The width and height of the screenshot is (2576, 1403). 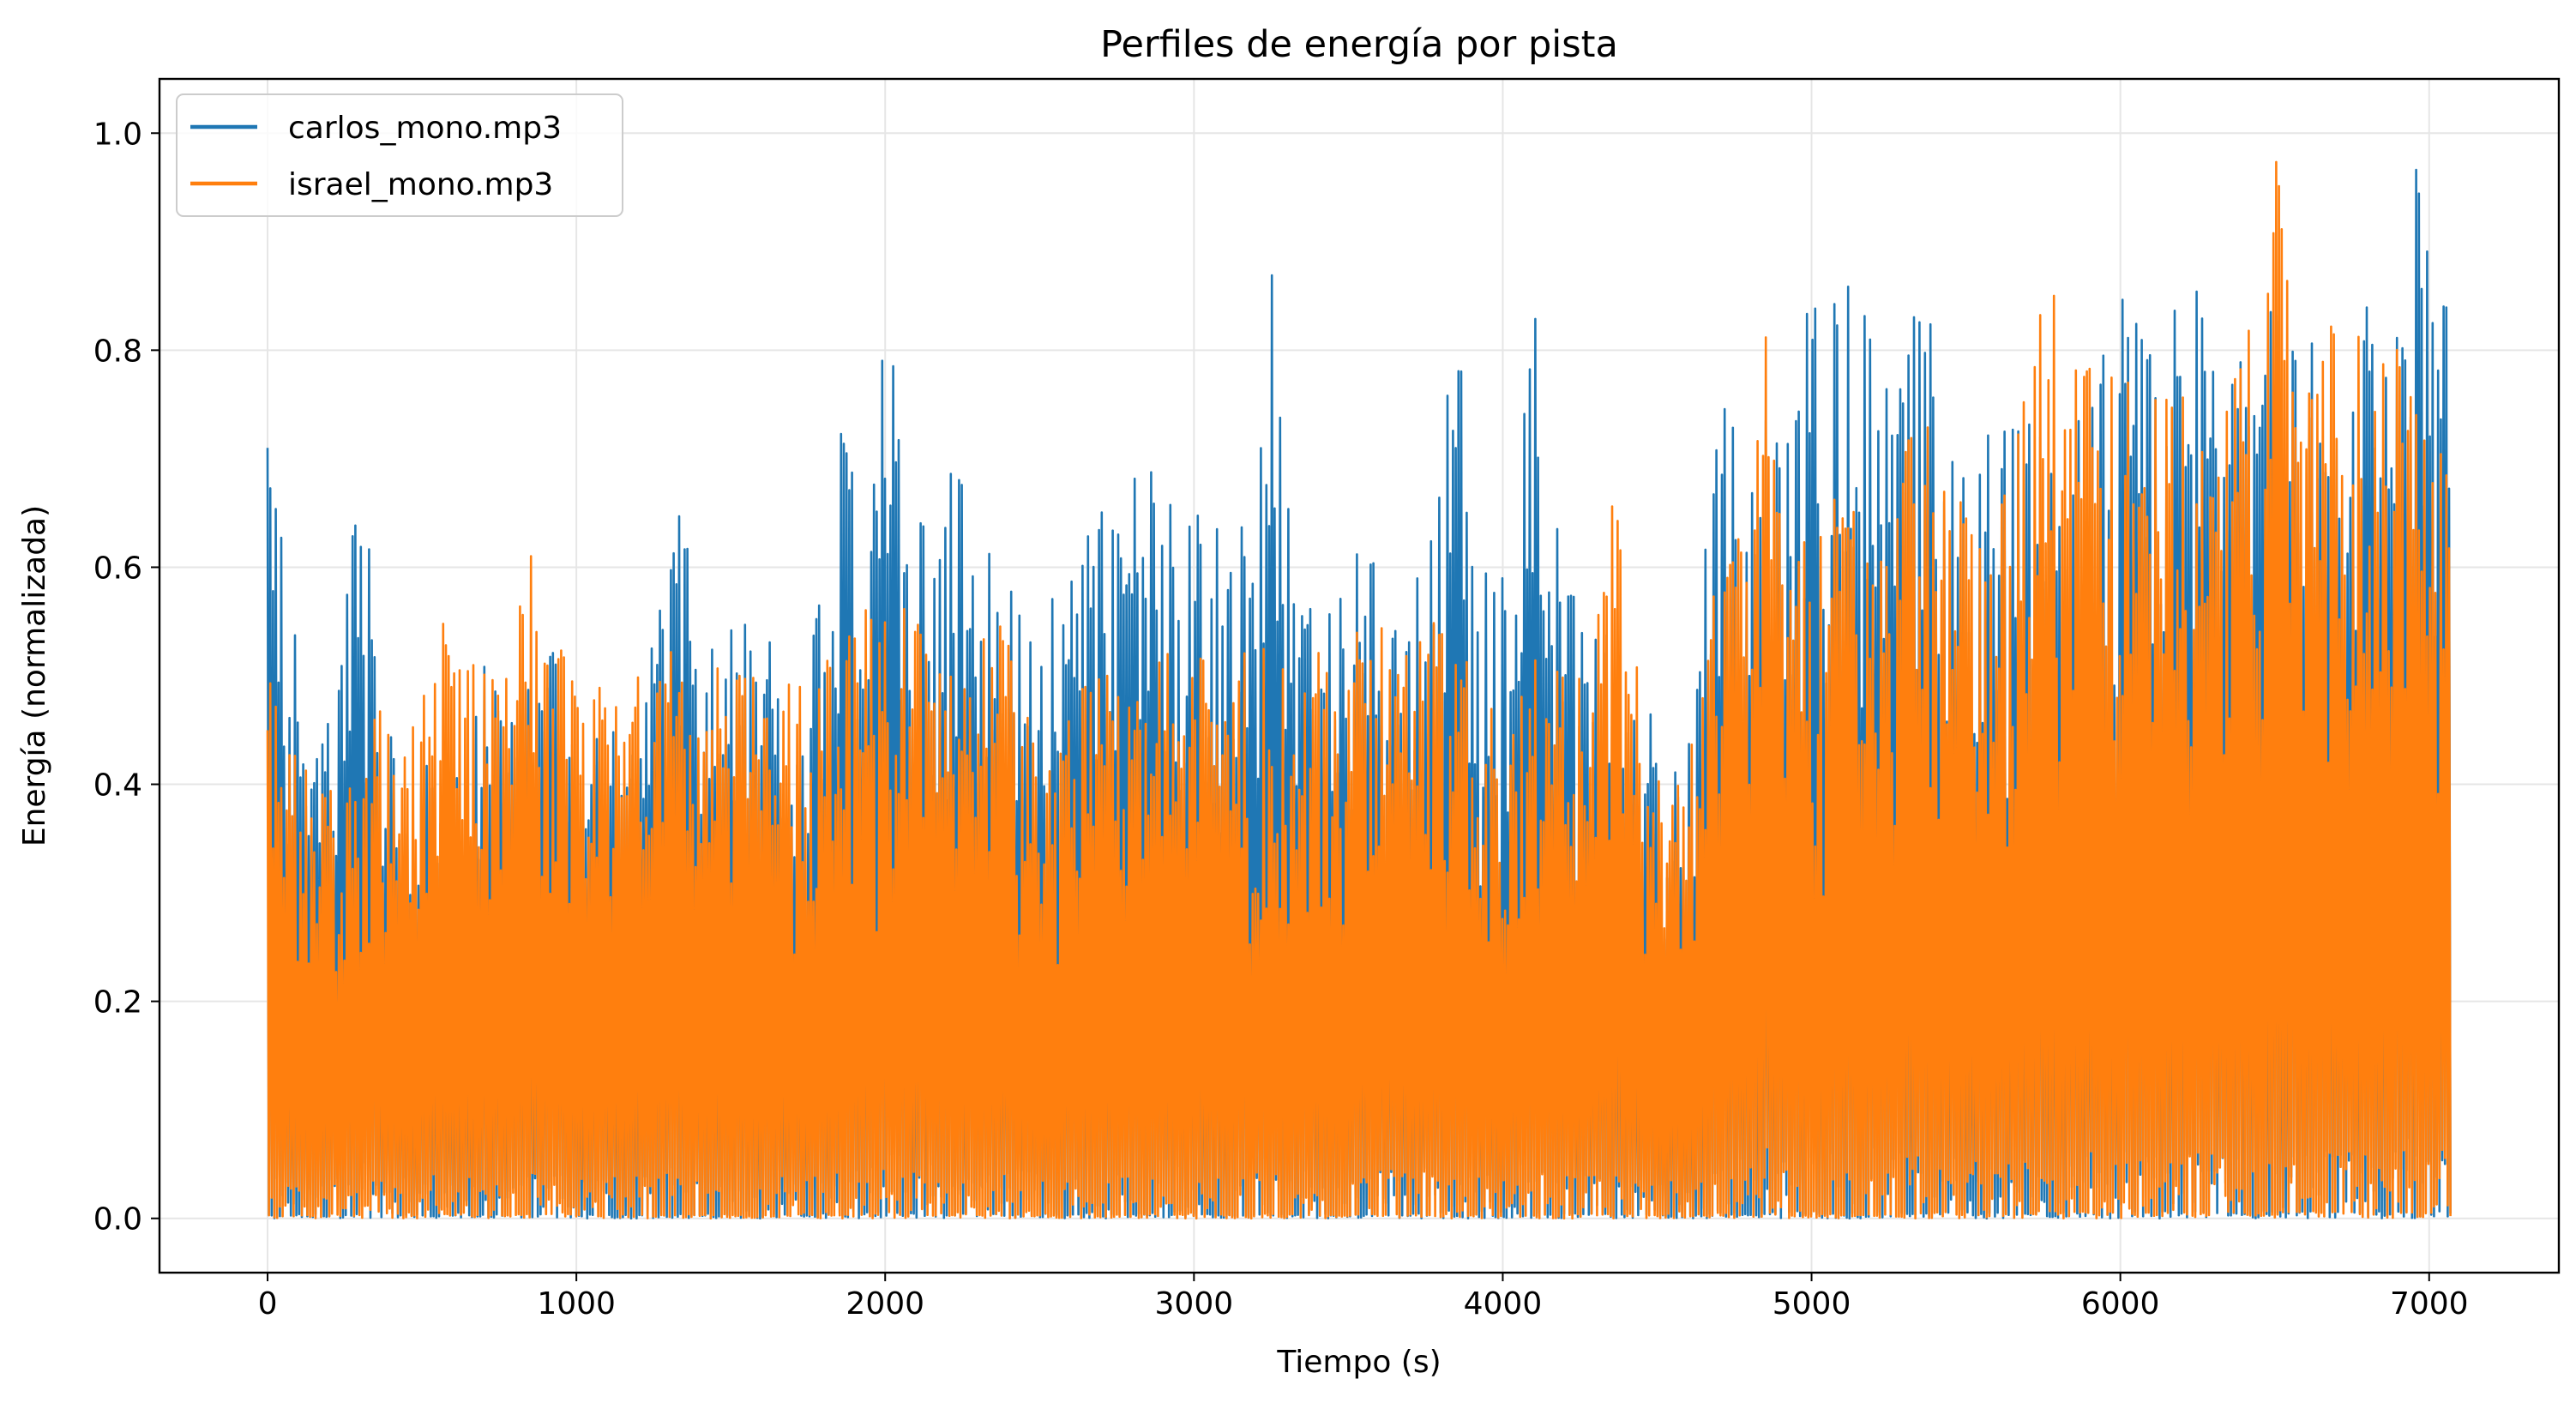 What do you see at coordinates (576, 1304) in the screenshot?
I see `x-tick-label: 1000` at bounding box center [576, 1304].